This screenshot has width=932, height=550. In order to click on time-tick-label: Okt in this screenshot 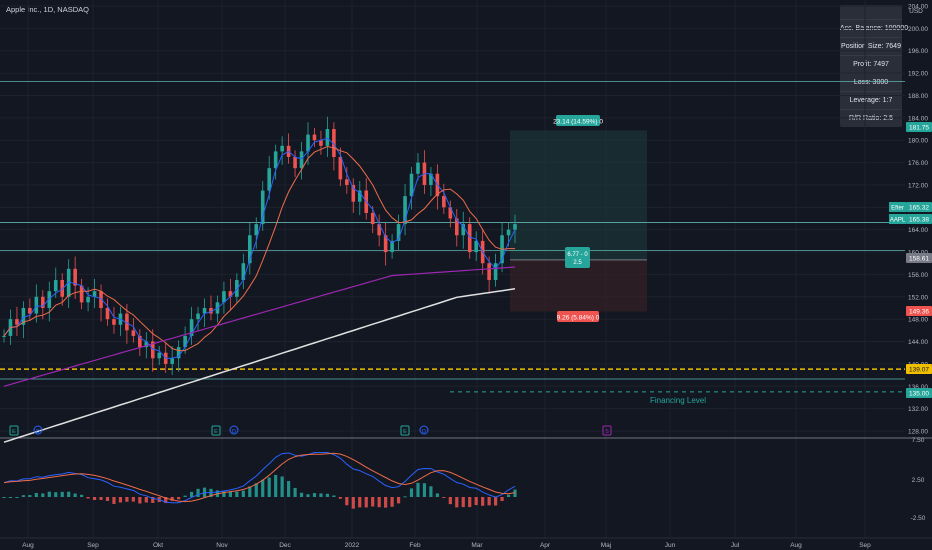, I will do `click(158, 545)`.